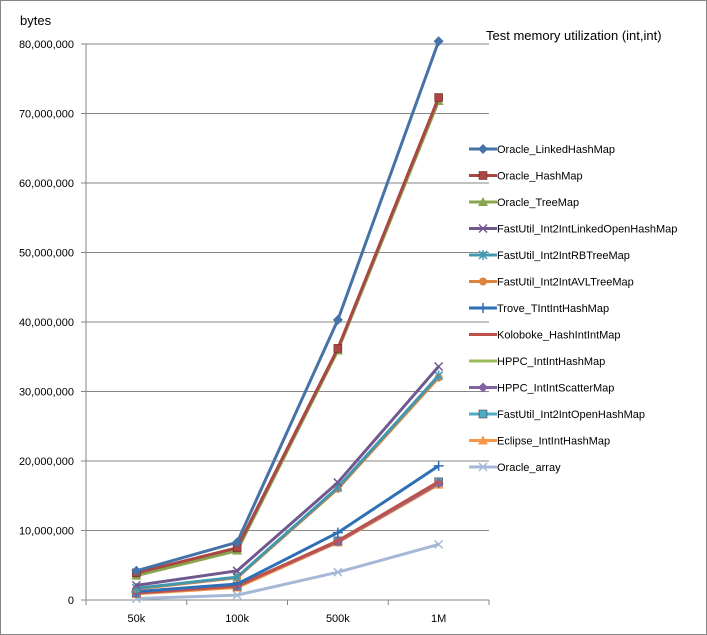 Image resolution: width=707 pixels, height=635 pixels. What do you see at coordinates (338, 619) in the screenshot?
I see `x-tick-label: 500k` at bounding box center [338, 619].